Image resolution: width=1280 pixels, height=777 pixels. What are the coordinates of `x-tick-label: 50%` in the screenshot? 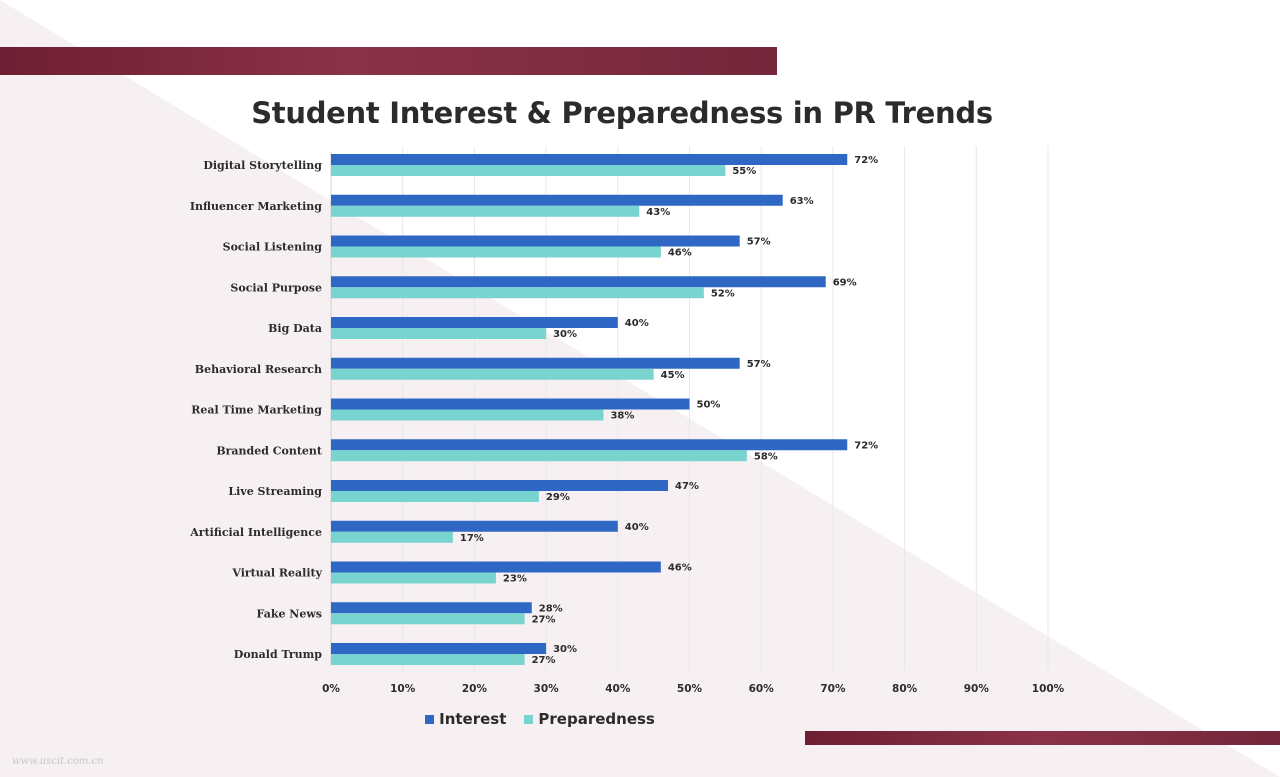 It's located at (690, 689).